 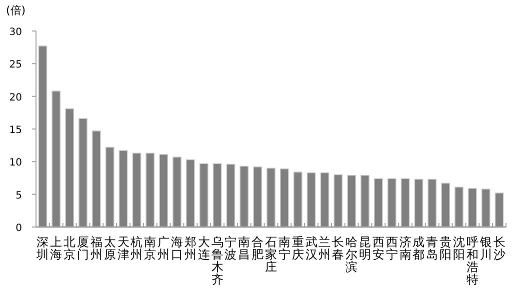 I want to click on x-tick-label: 贵阳, so click(x=446, y=248).